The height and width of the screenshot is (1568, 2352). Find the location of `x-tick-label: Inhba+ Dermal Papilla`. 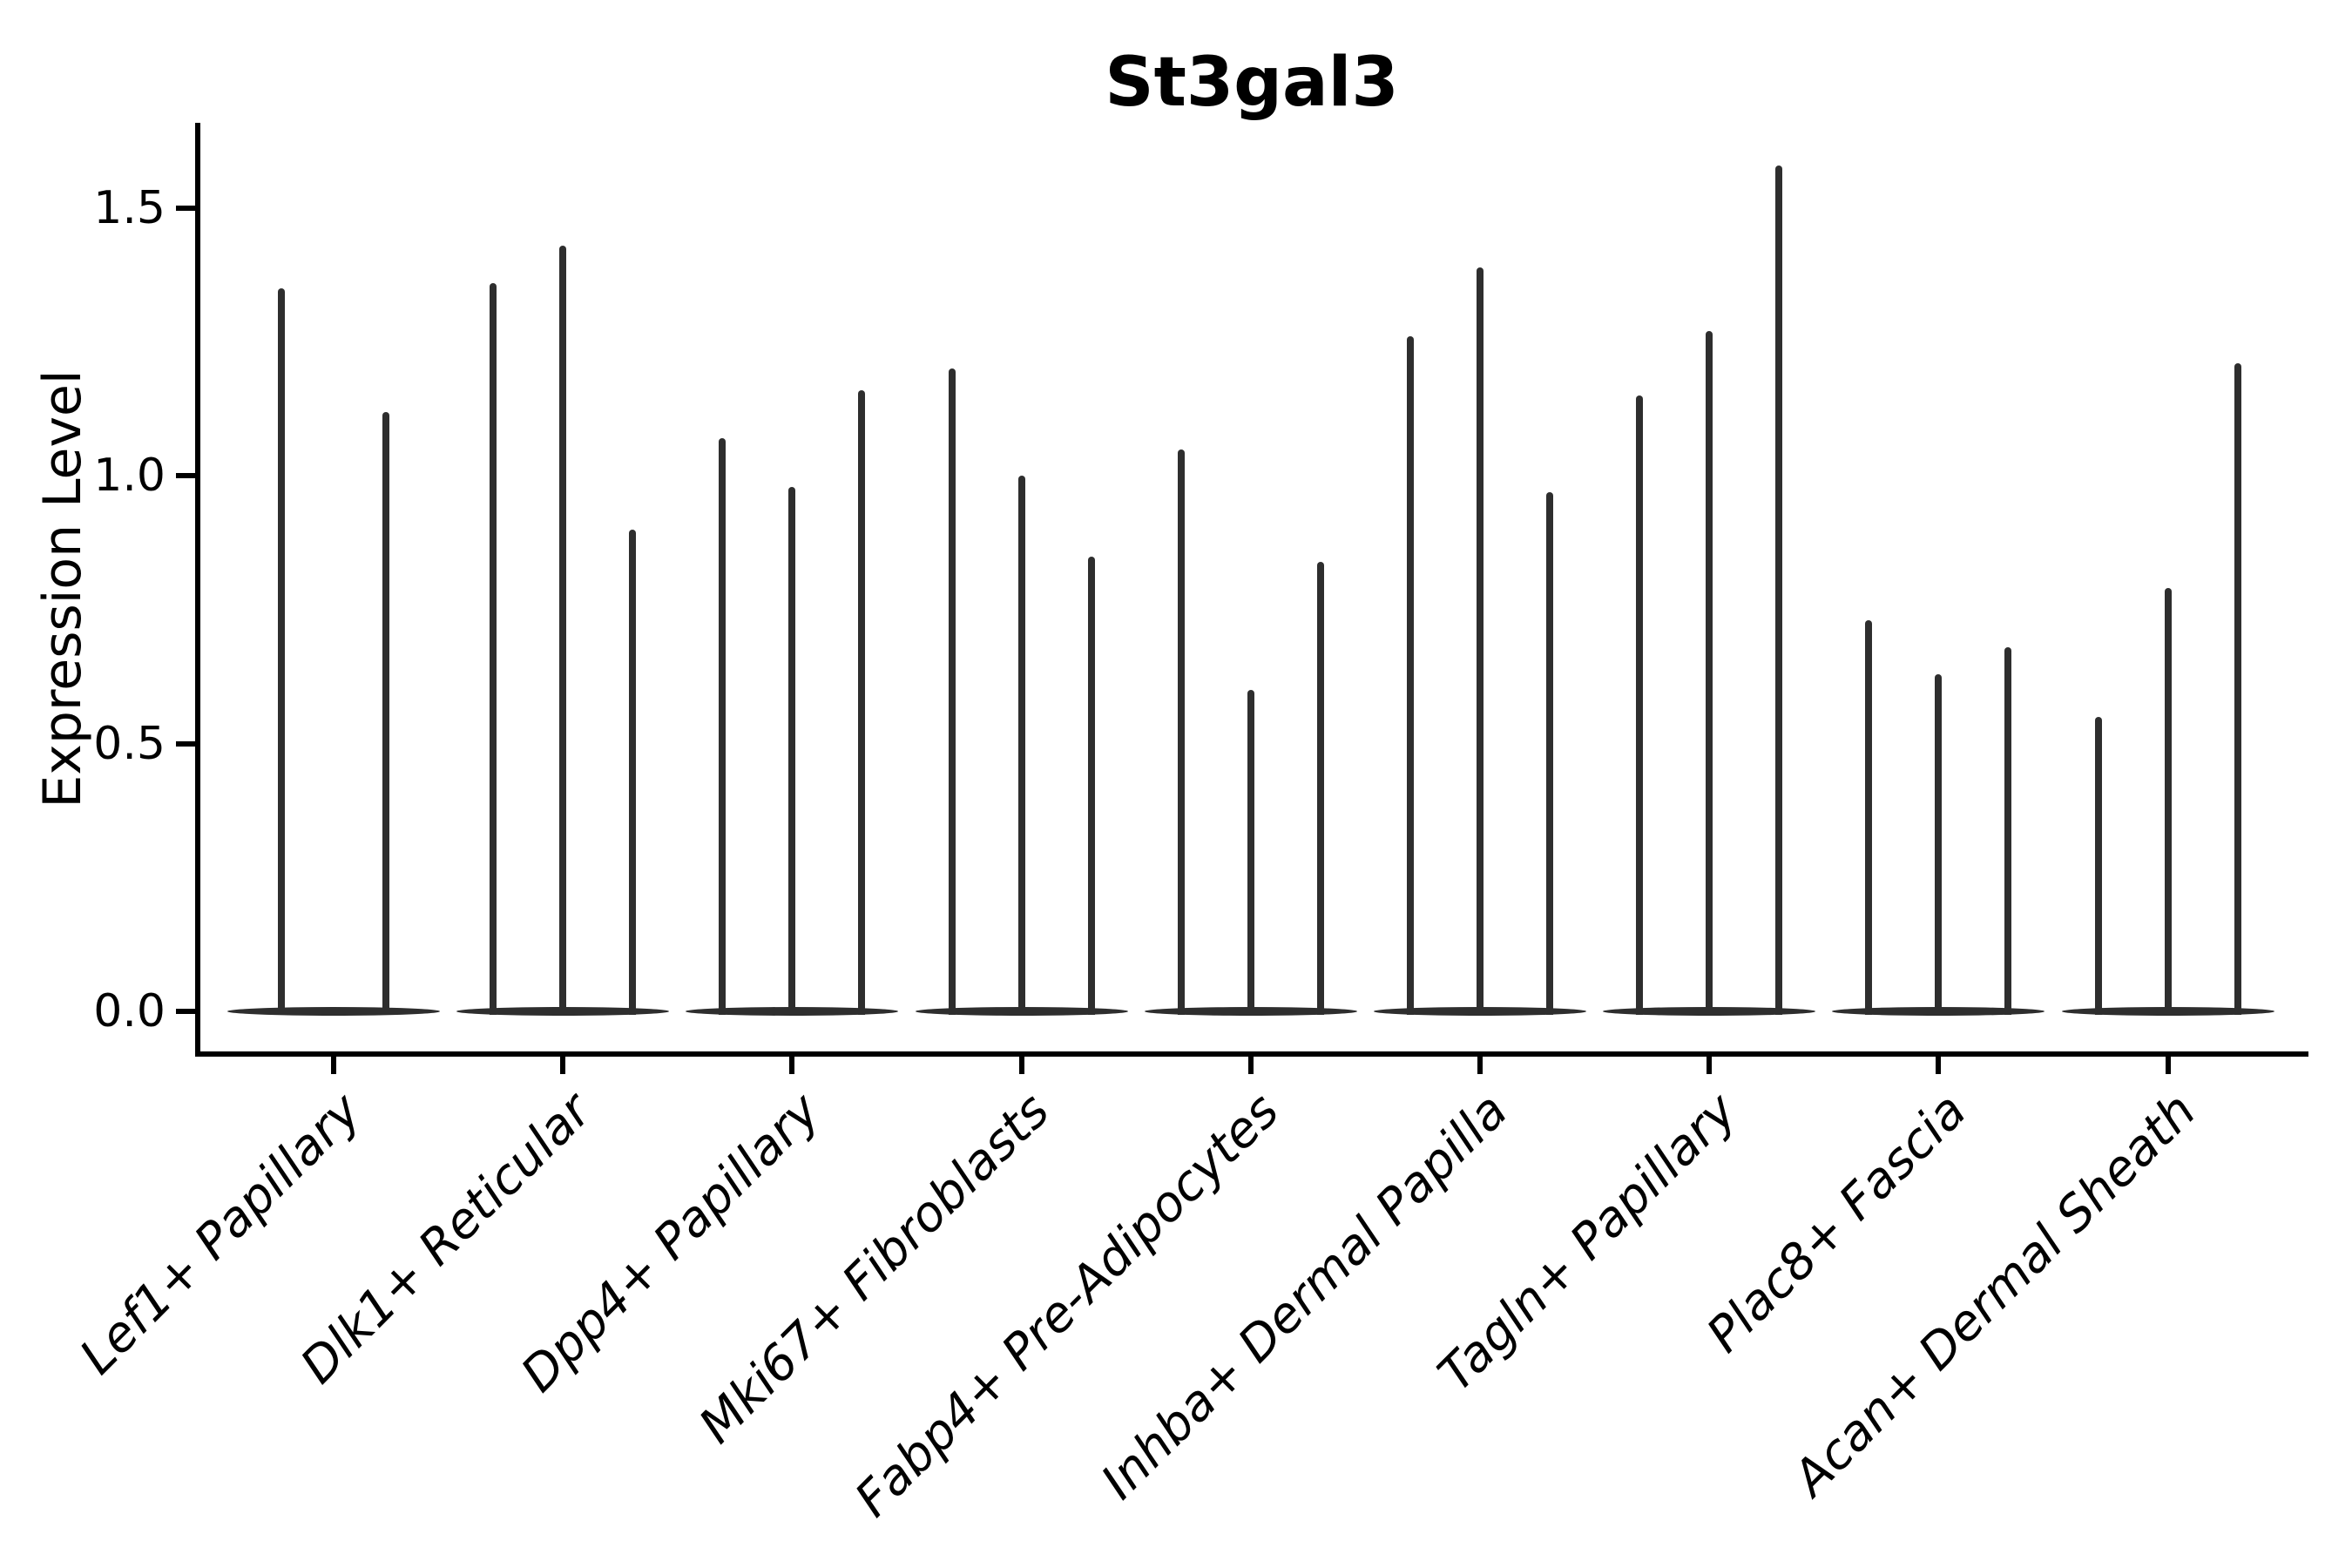

x-tick-label: Inhba+ Dermal Papilla is located at coordinates (1305, 1296).